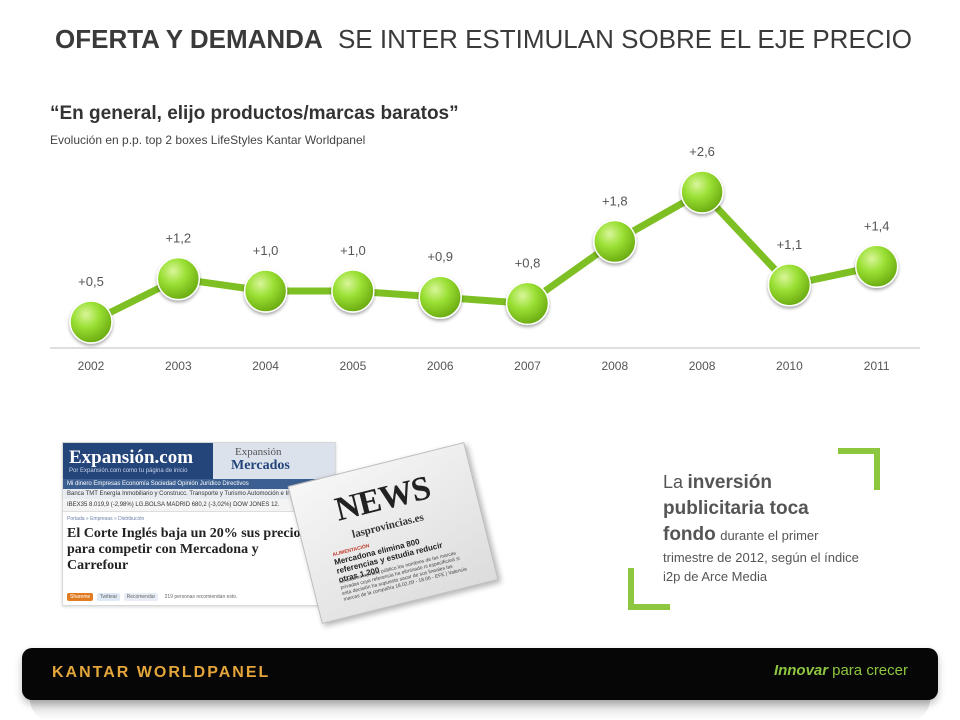  What do you see at coordinates (131, 457) in the screenshot?
I see `expansion-logo: Expansión.com` at bounding box center [131, 457].